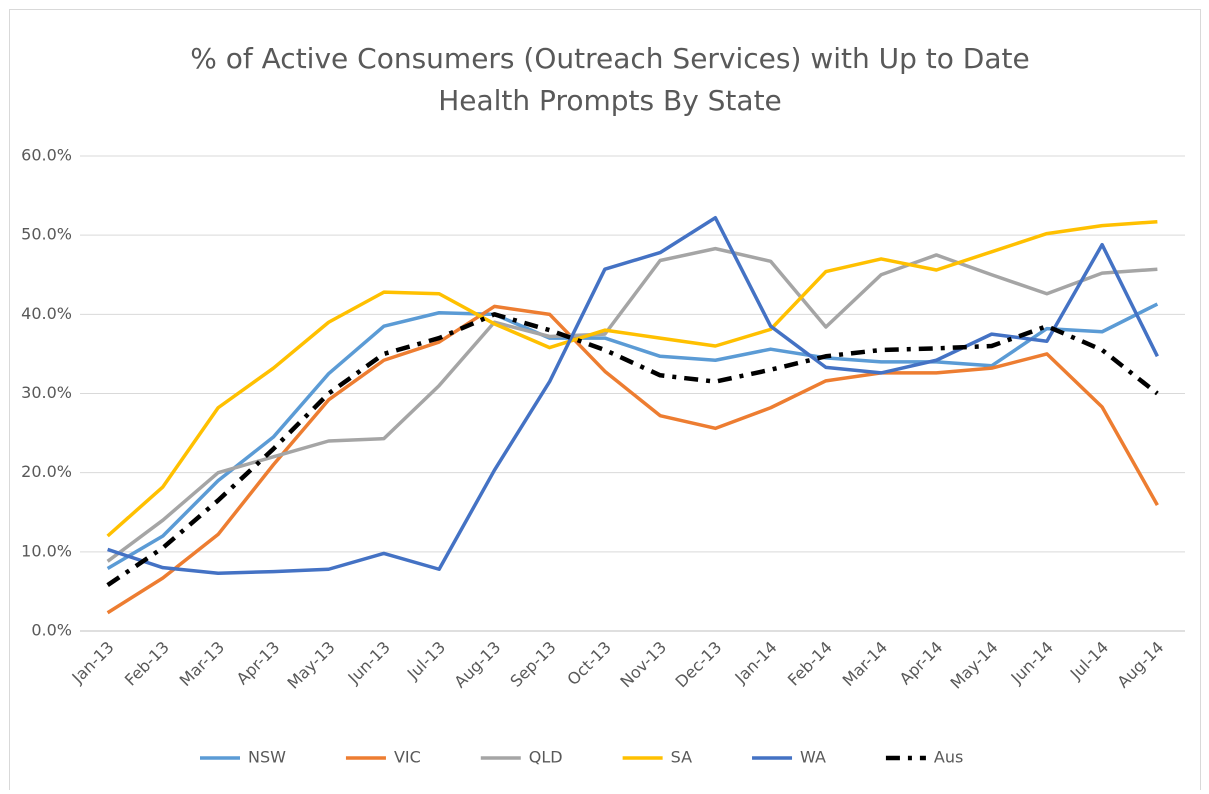 This screenshot has width=1209, height=794. Describe the element at coordinates (921, 663) in the screenshot. I see `x-tick-label: Apr-14` at that location.